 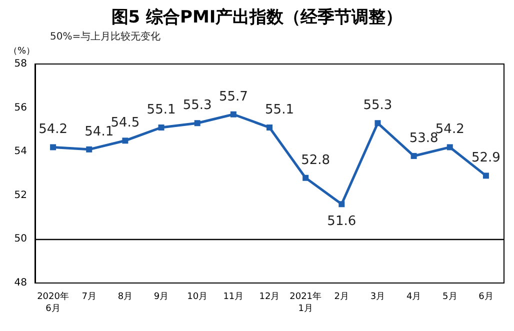 I want to click on x-tick-label: 7月, so click(x=89, y=297).